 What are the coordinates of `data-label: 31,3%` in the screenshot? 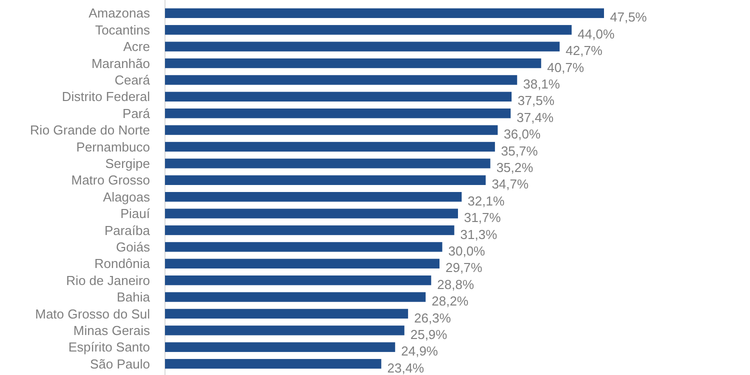 It's located at (479, 234).